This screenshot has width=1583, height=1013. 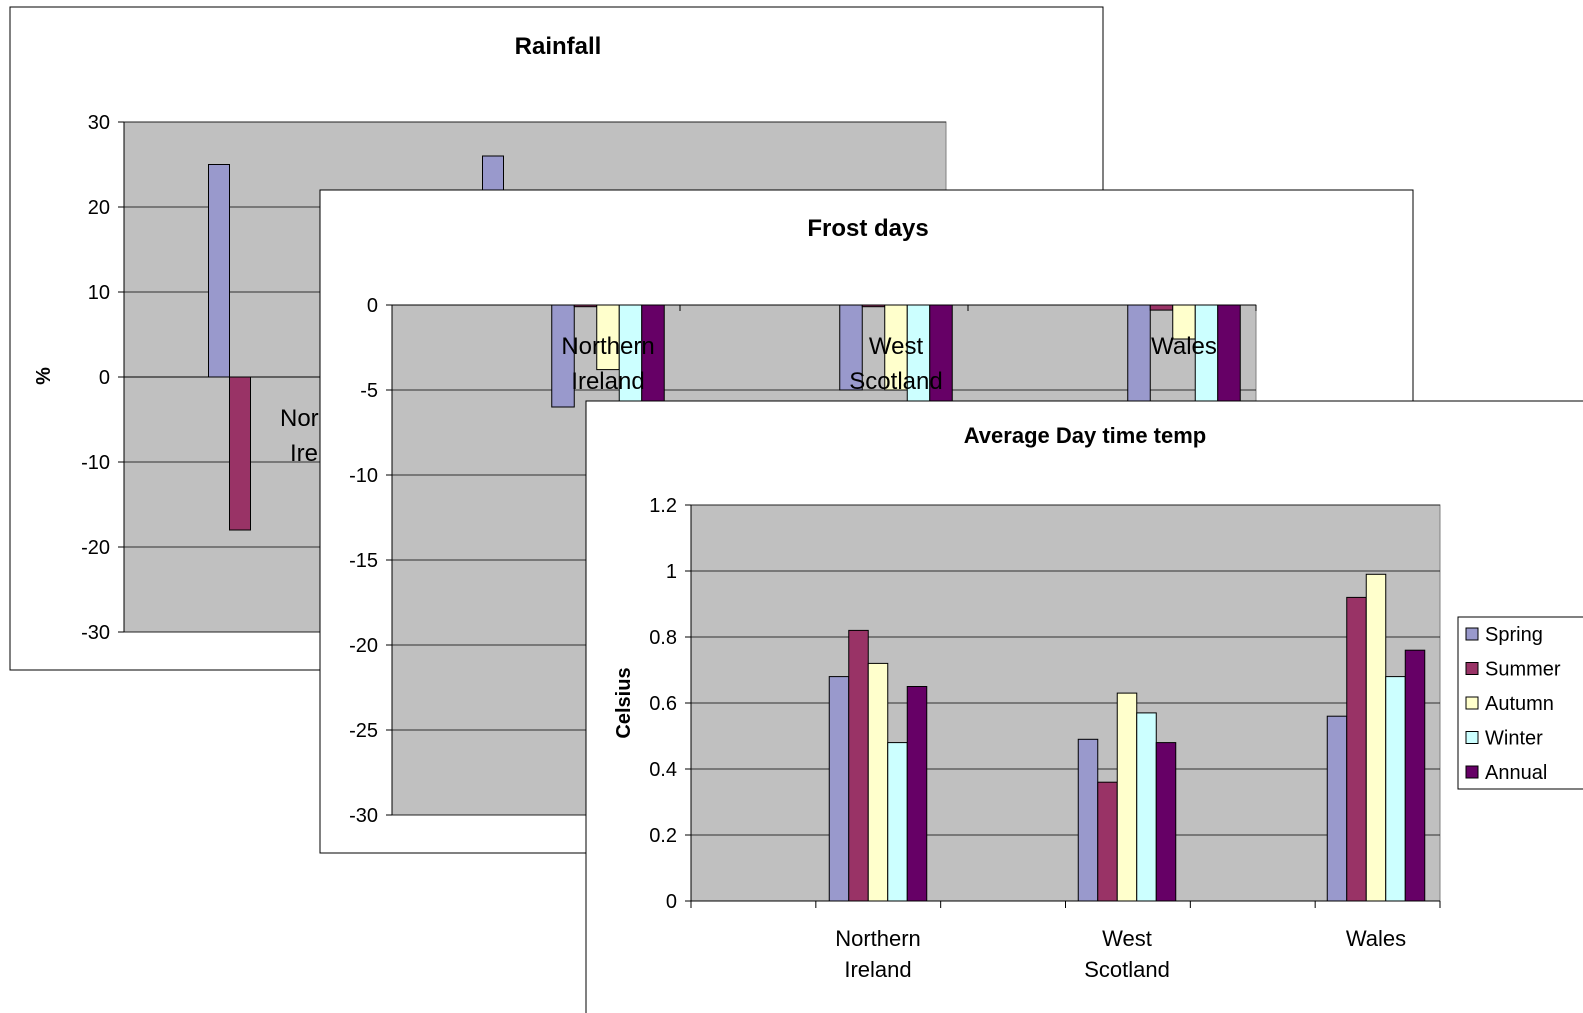 What do you see at coordinates (867, 228) in the screenshot?
I see `frost-days-chart-title: Frost days` at bounding box center [867, 228].